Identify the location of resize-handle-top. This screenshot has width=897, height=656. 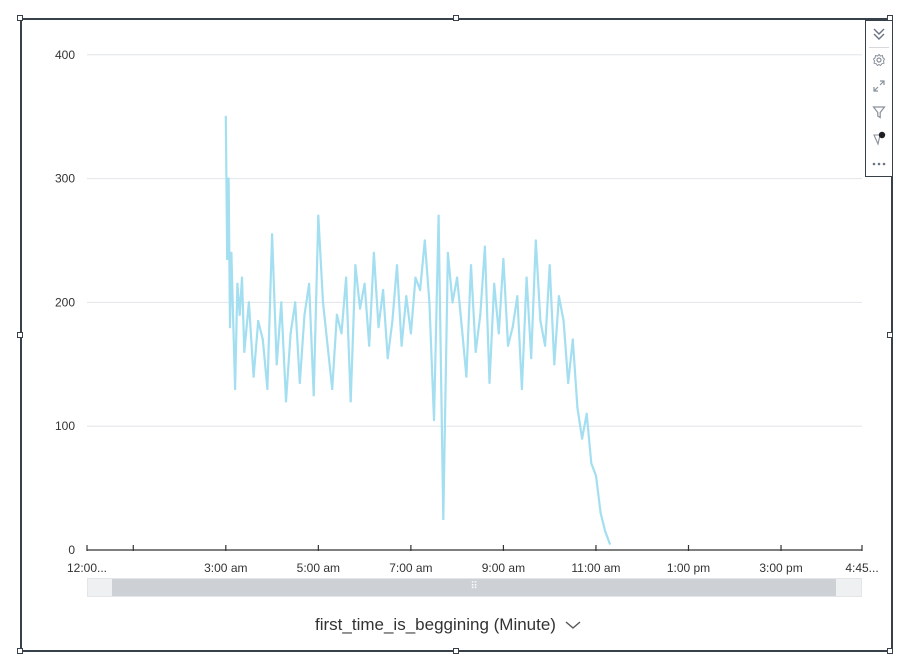
(456, 18).